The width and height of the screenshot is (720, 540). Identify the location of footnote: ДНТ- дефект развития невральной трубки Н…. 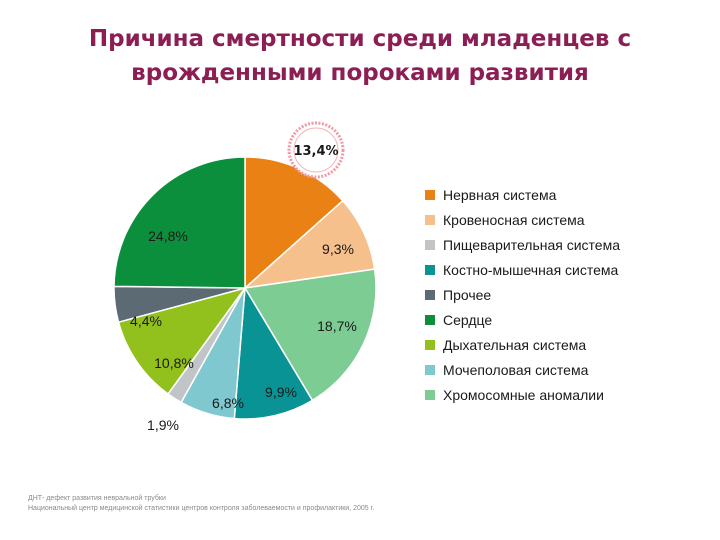
(201, 504).